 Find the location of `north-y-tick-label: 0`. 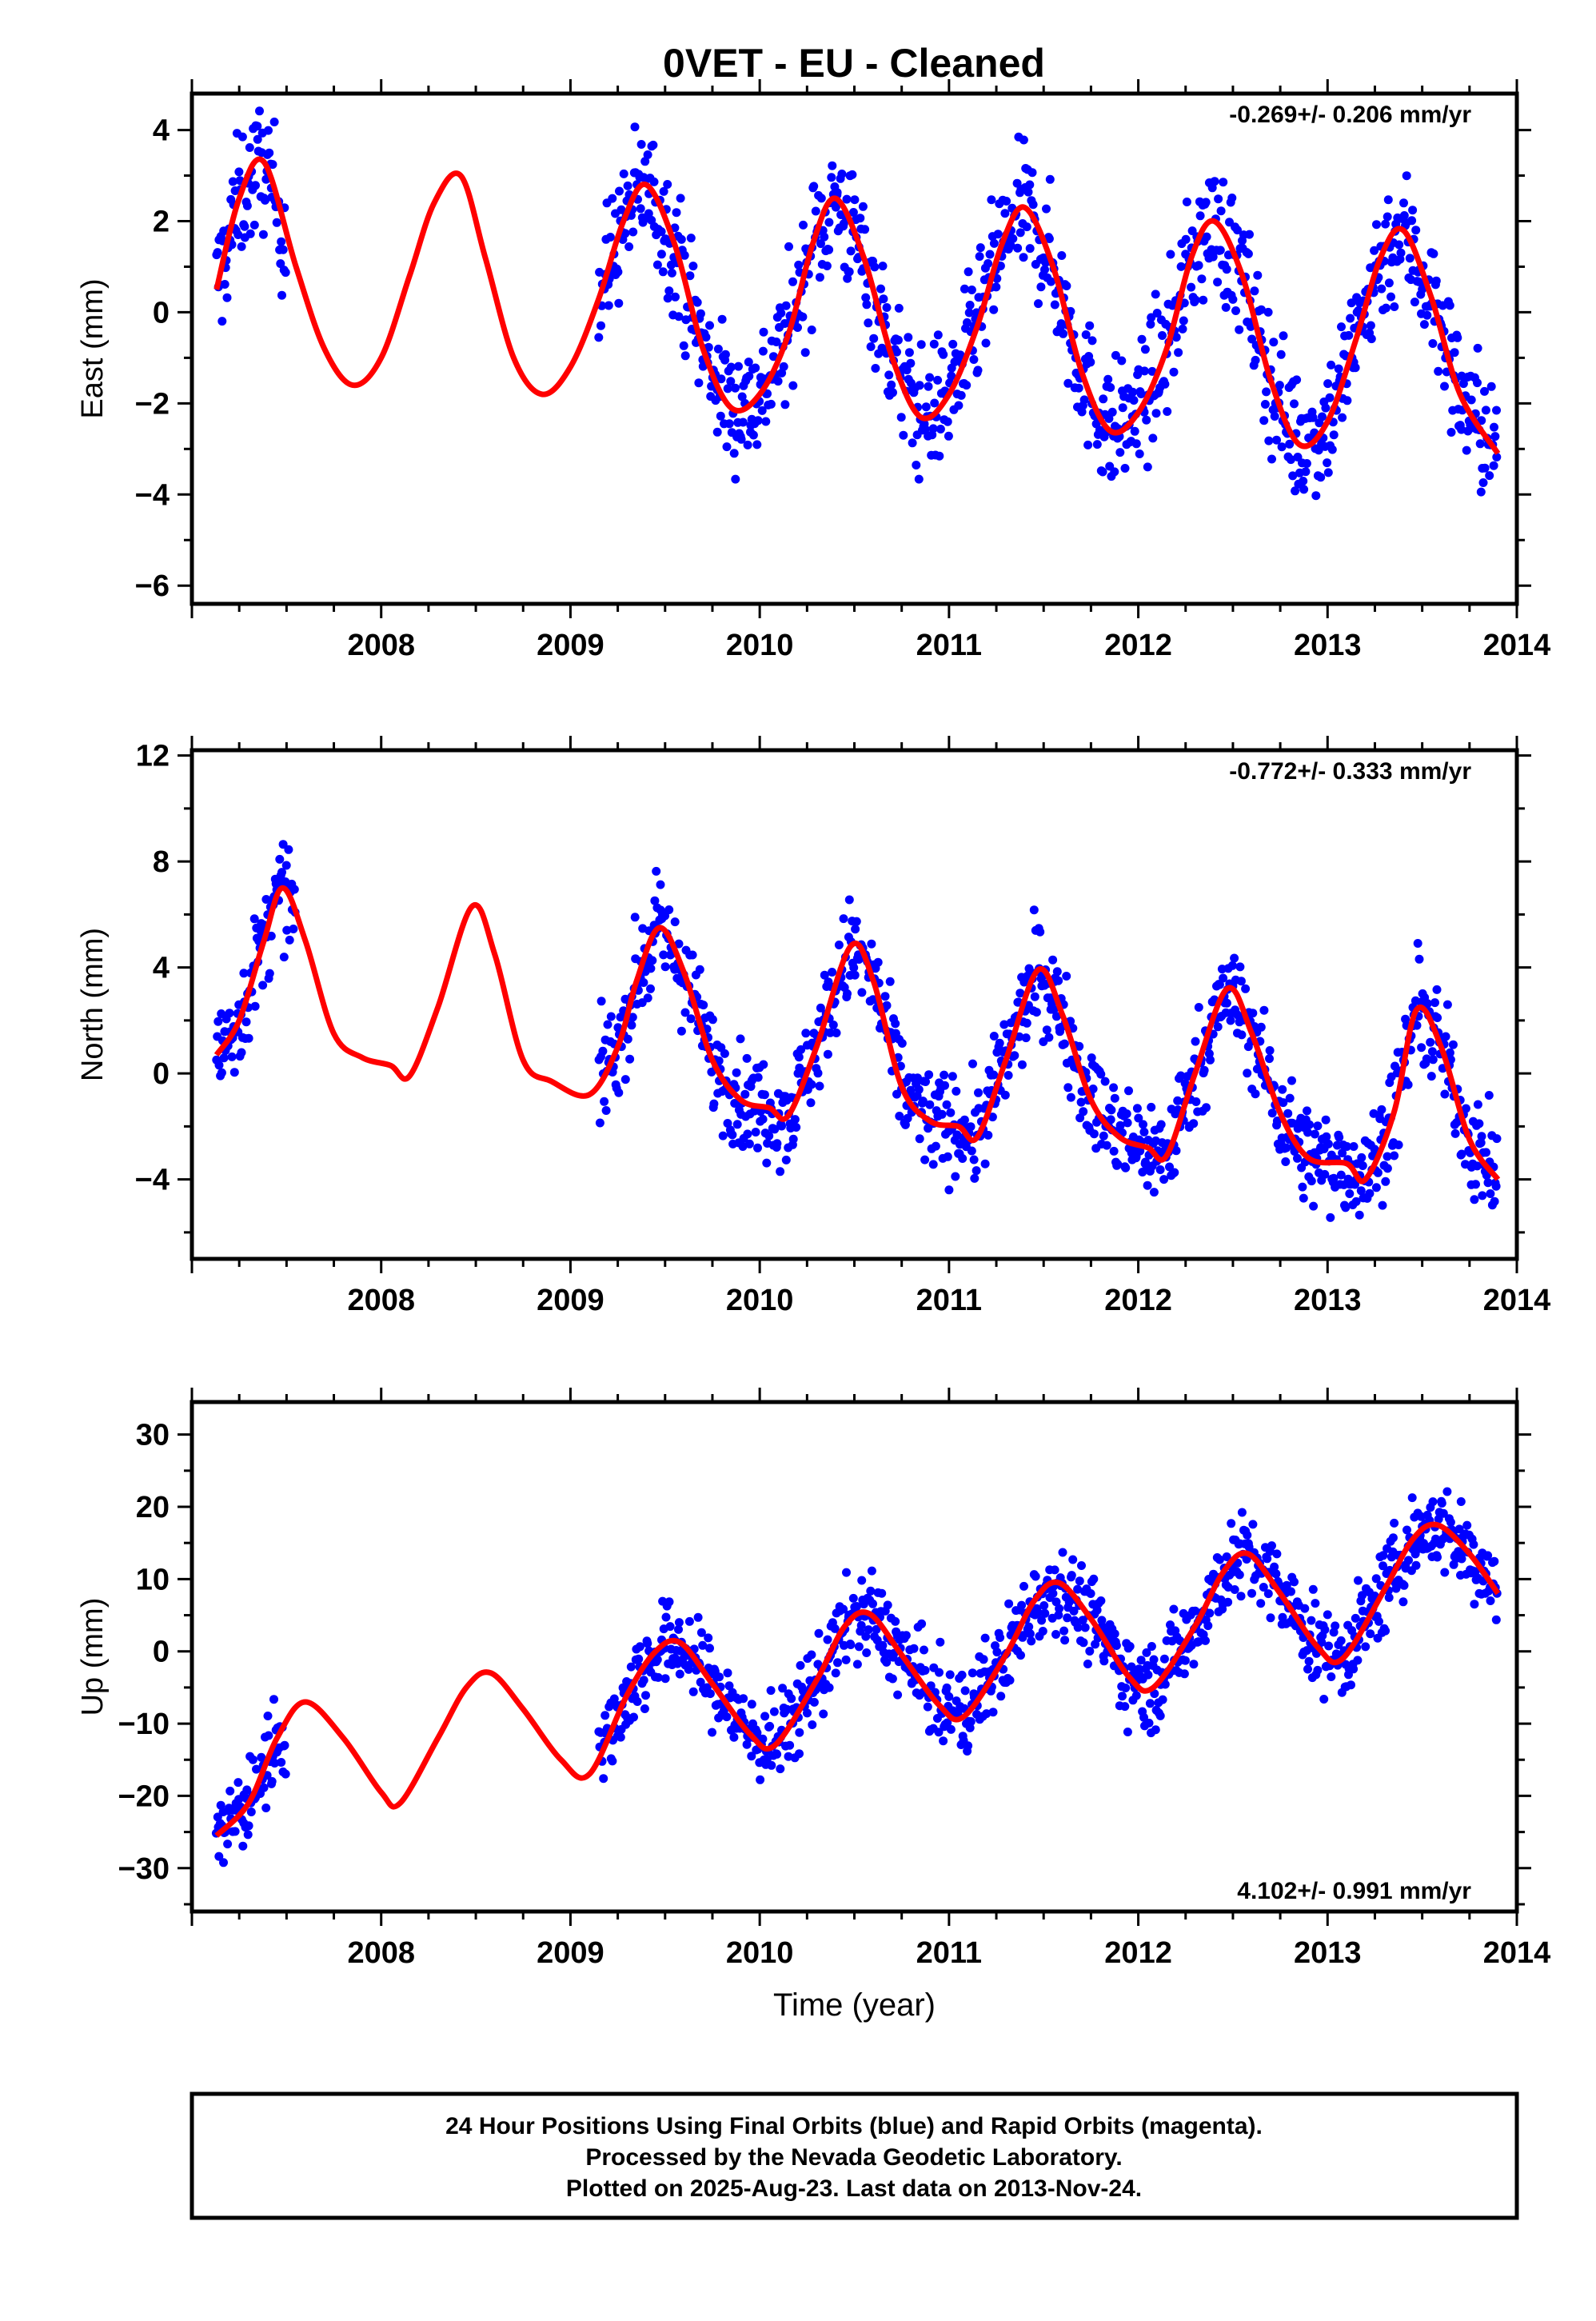

north-y-tick-label: 0 is located at coordinates (161, 1074).